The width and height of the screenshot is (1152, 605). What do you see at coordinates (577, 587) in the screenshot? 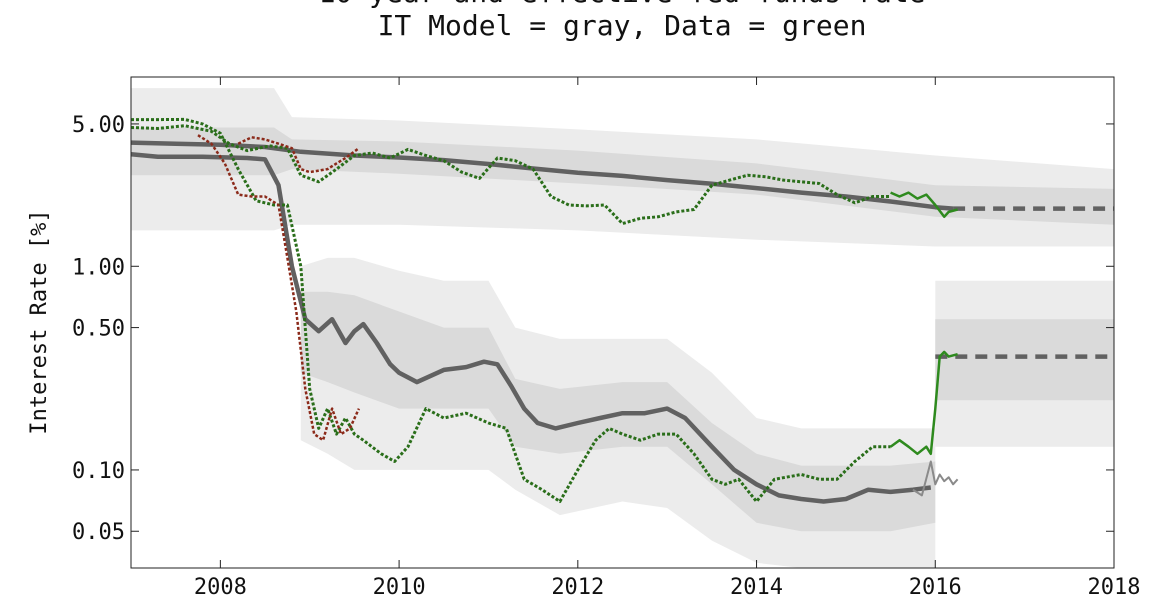
I see `x-tick-label: 2012` at bounding box center [577, 587].